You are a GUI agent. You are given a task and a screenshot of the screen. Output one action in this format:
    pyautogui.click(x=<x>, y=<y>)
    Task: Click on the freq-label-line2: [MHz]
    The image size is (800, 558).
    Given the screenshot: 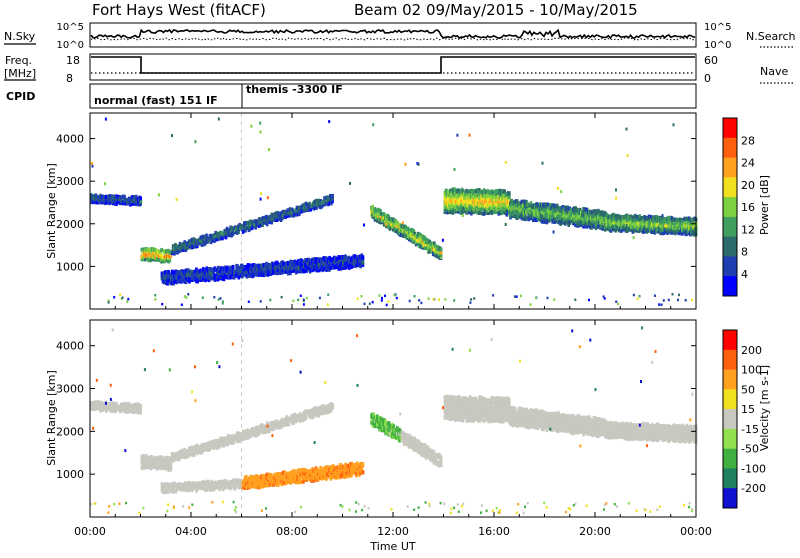 What is the action you would take?
    pyautogui.click(x=20, y=73)
    